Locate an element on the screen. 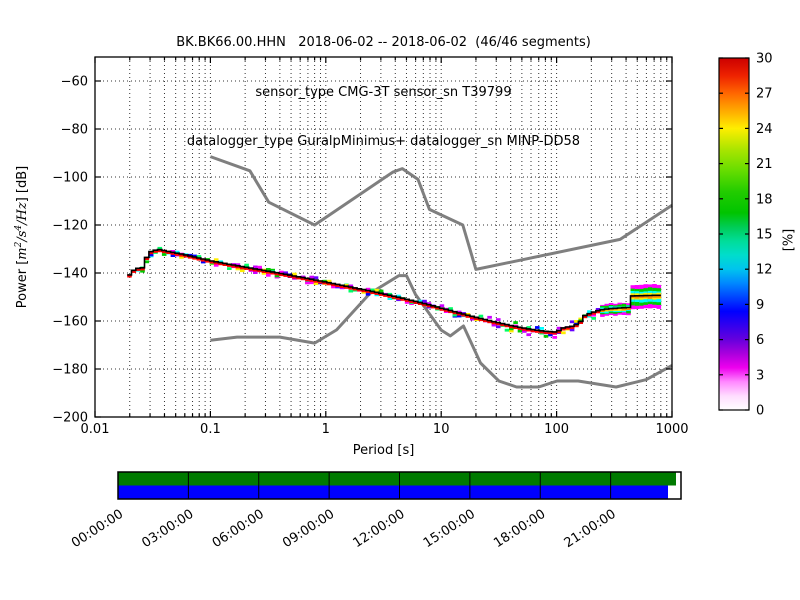 This screenshot has height=600, width=800. colorbar: 0 3 6 9 12 15 18 21 24 27 30 is located at coordinates (745, 235).